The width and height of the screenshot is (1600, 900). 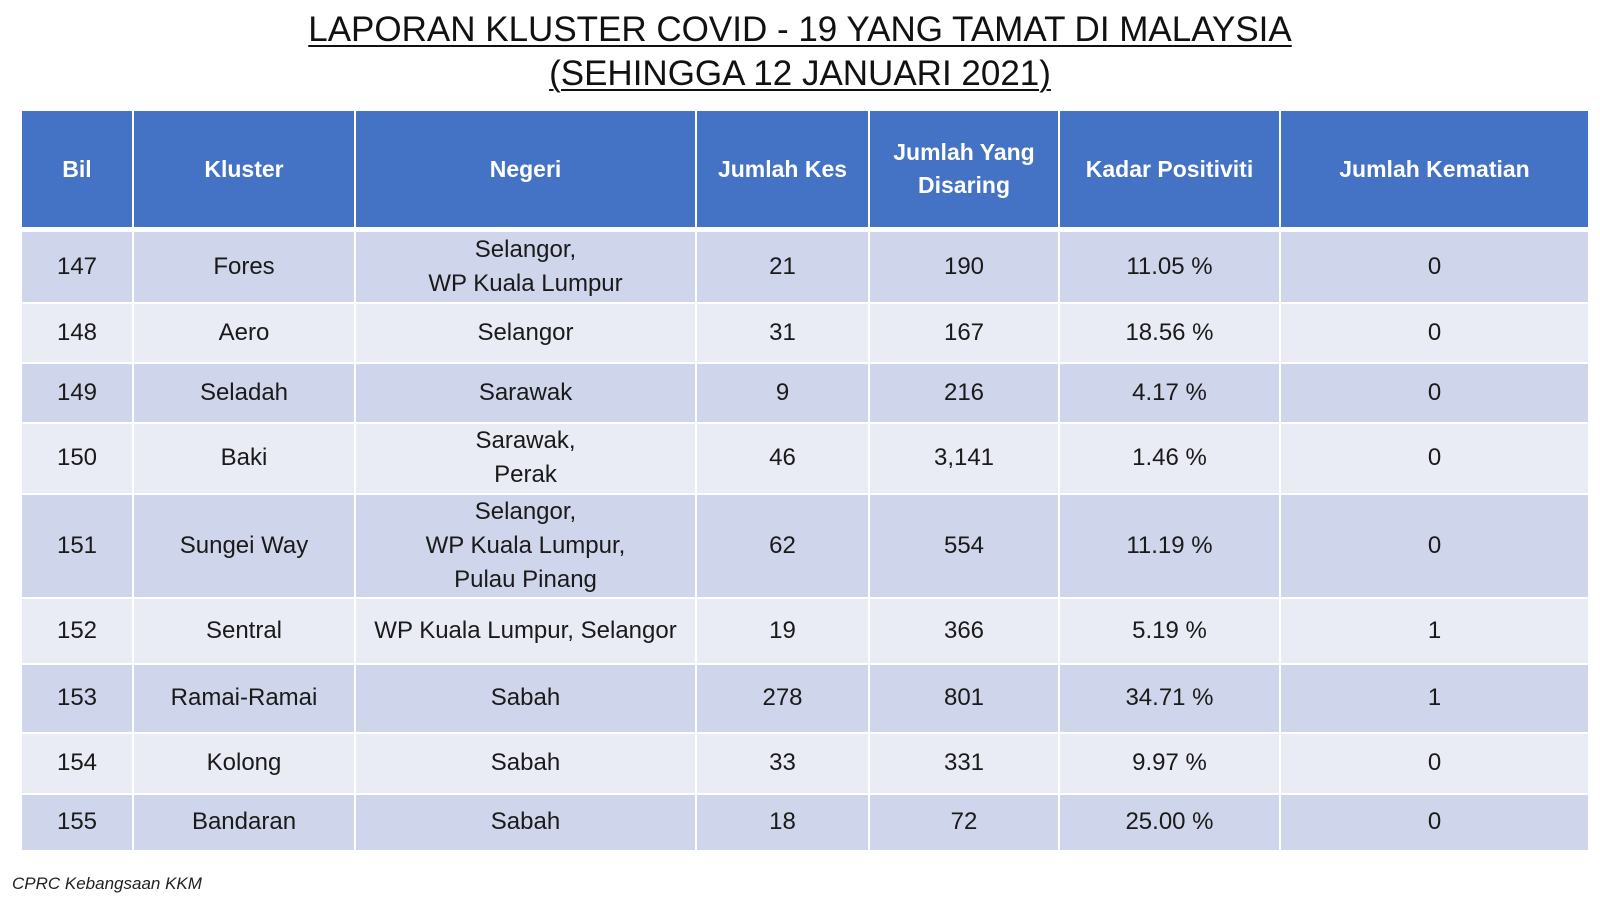 I want to click on cell-kluster: Bandaran, so click(x=244, y=822).